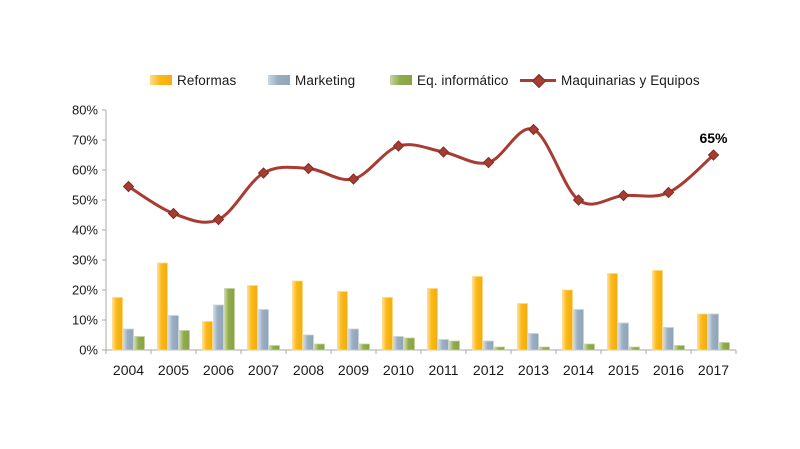 Image resolution: width=800 pixels, height=449 pixels. What do you see at coordinates (499, 348) in the screenshot?
I see `bar-eq-inform-tico-2012` at bounding box center [499, 348].